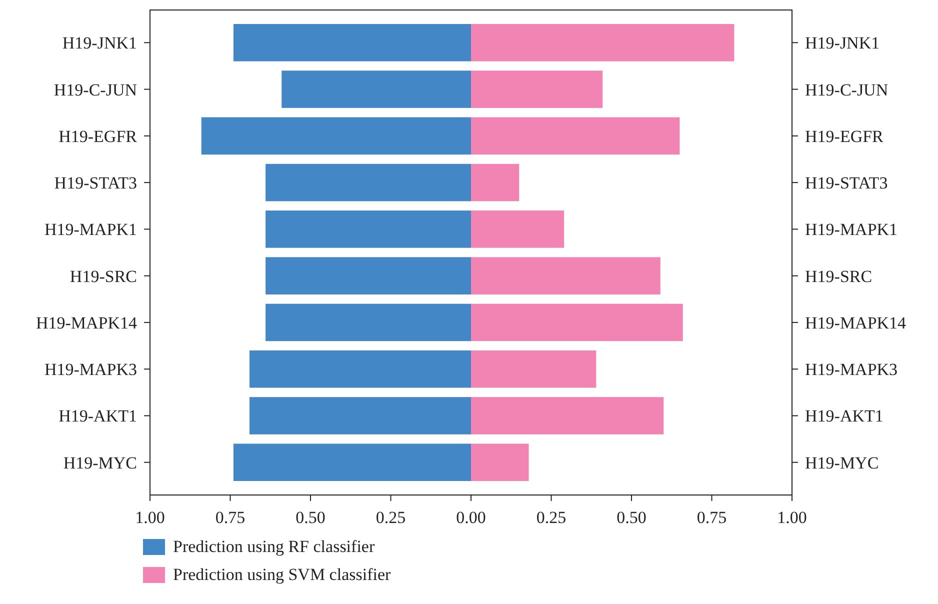 This screenshot has height=604, width=938. Describe the element at coordinates (844, 416) in the screenshot. I see `category-label: H19-AKT1` at that location.